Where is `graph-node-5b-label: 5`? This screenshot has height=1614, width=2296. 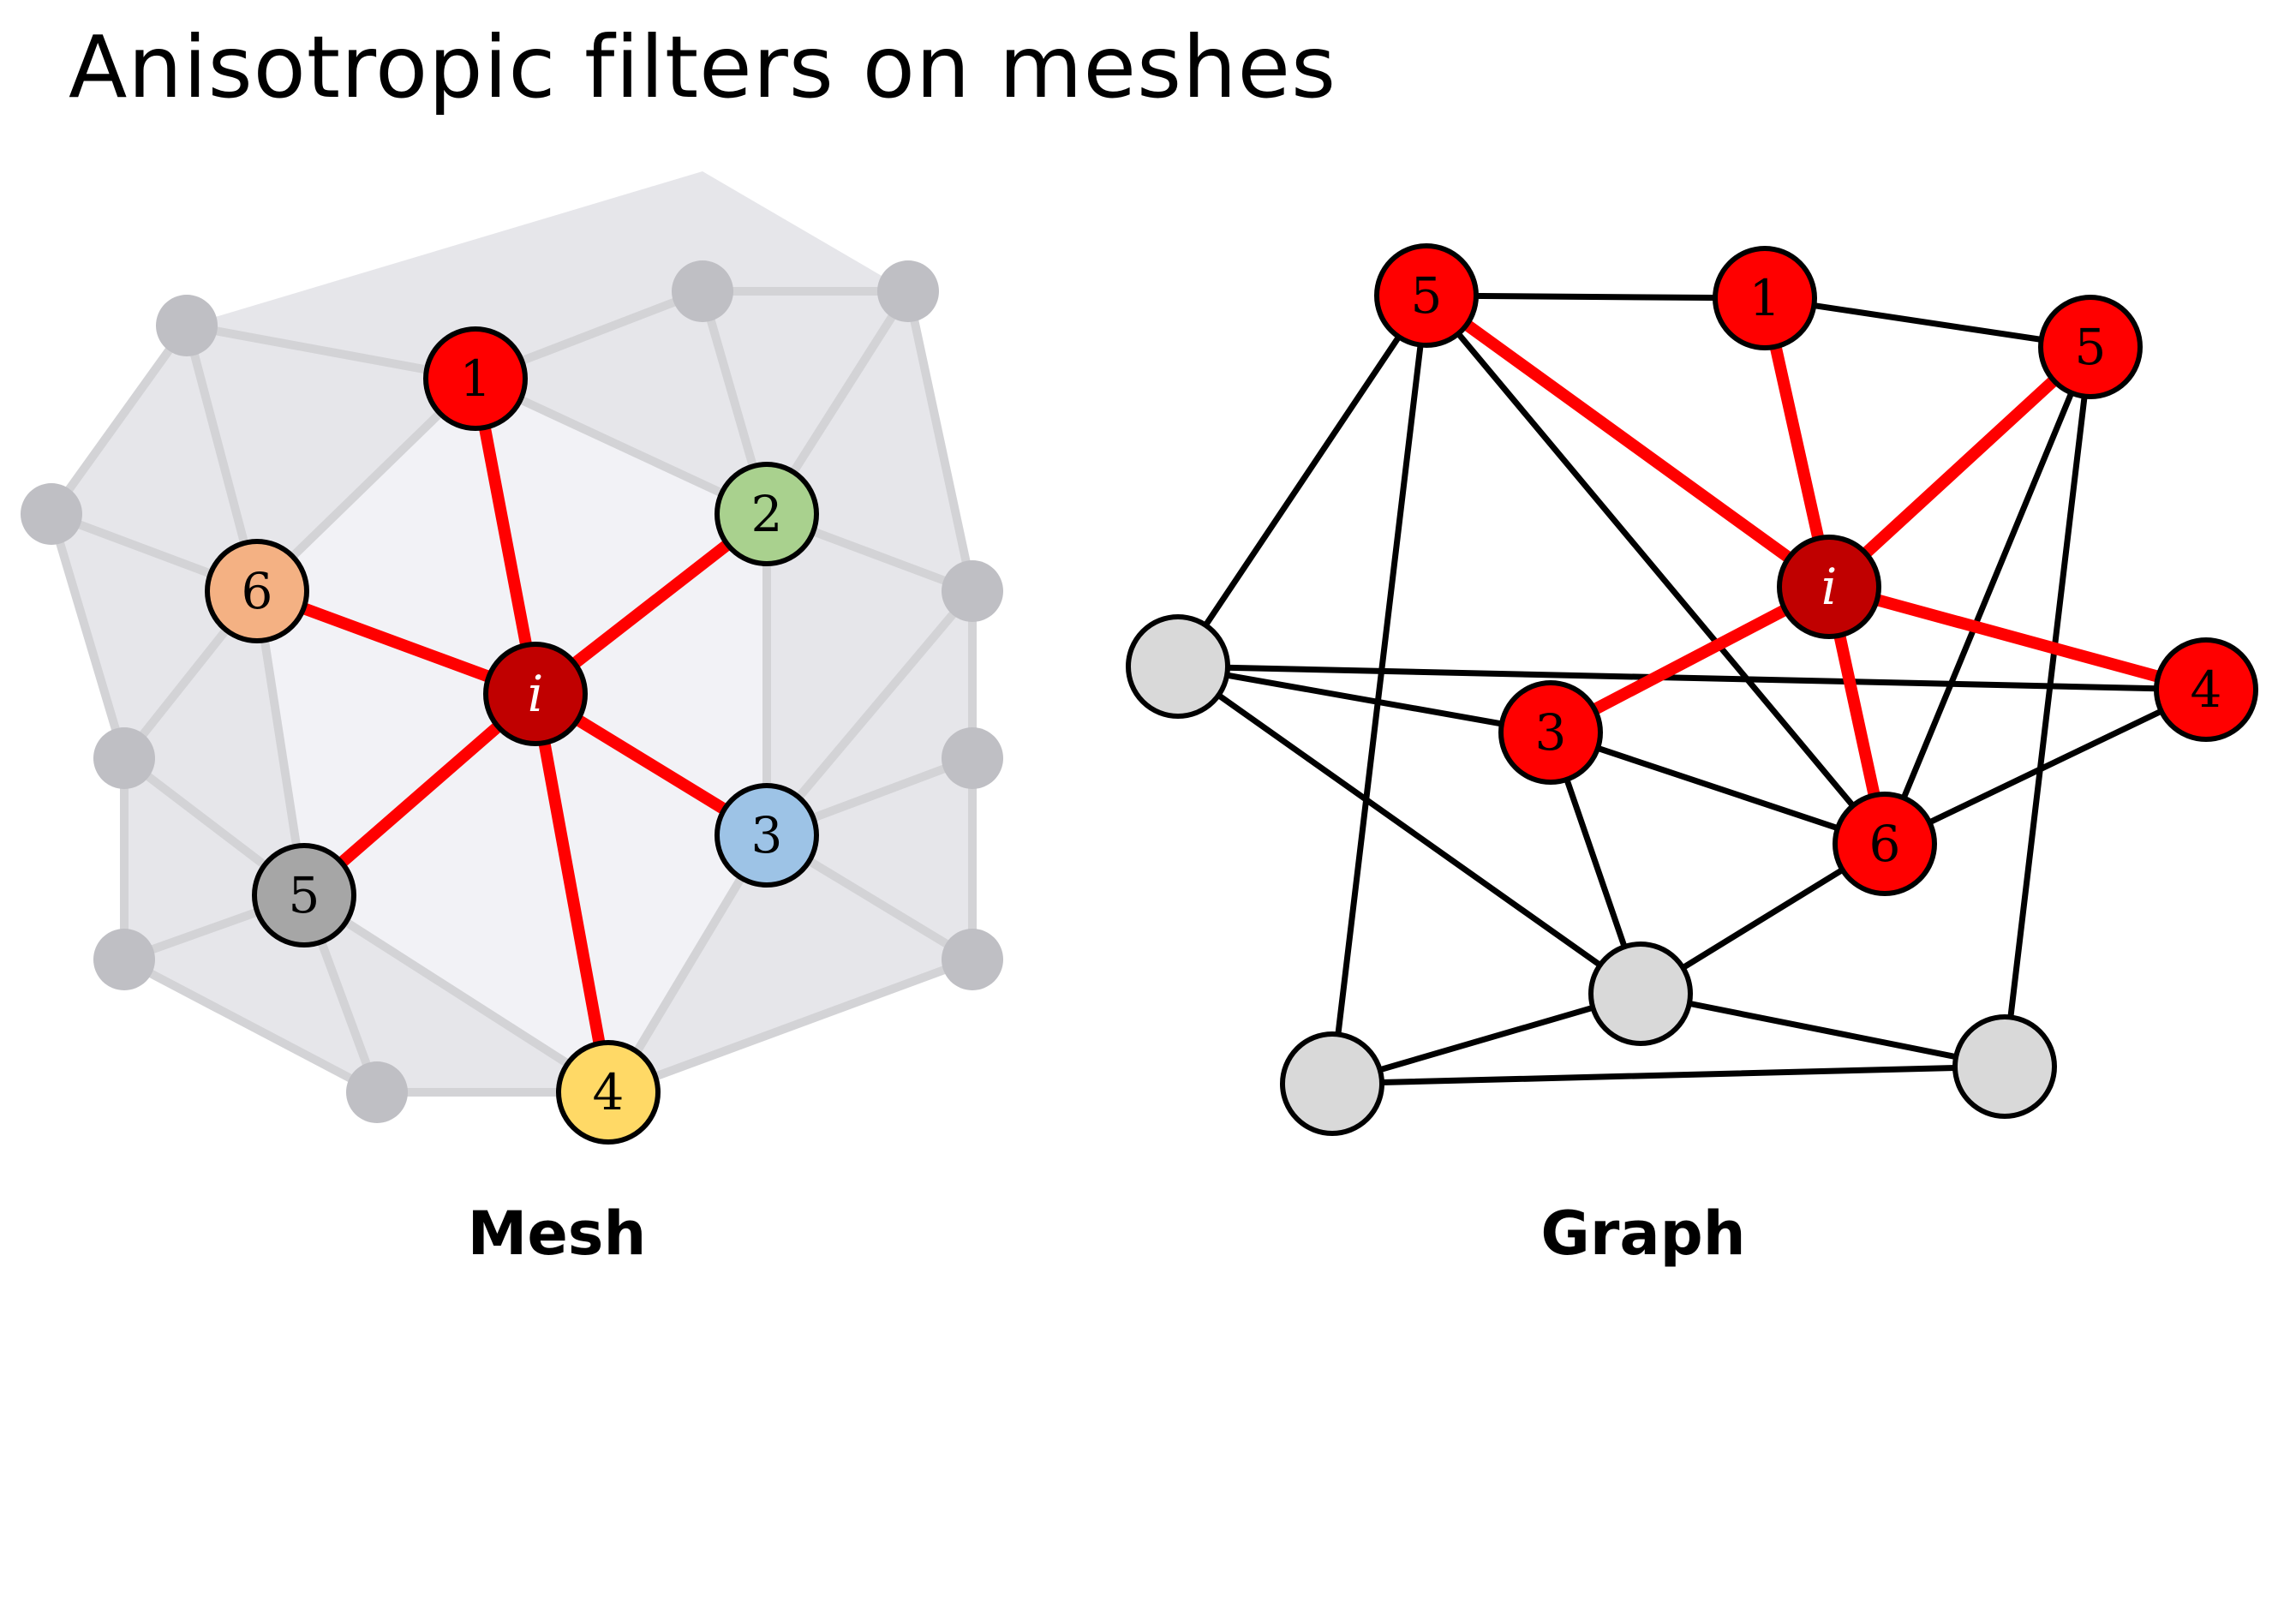 graph-node-5b-label: 5 is located at coordinates (2091, 347).